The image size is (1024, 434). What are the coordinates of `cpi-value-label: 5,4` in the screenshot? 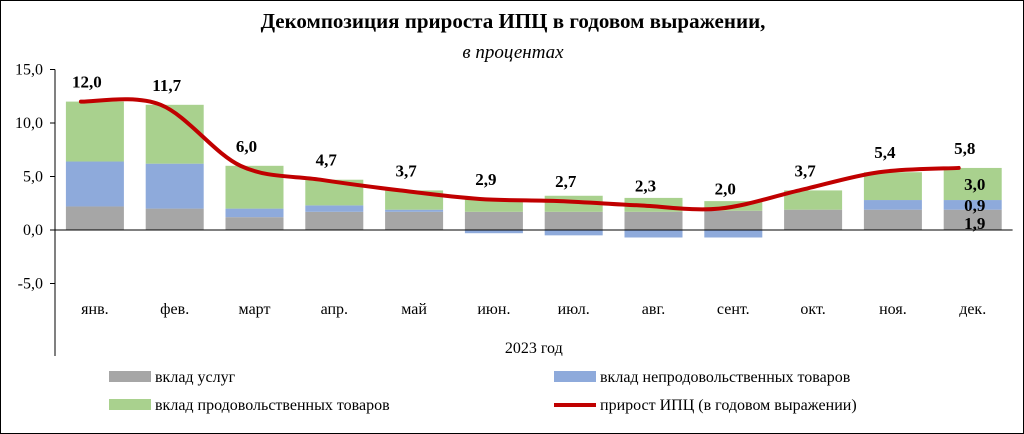 It's located at (885, 152).